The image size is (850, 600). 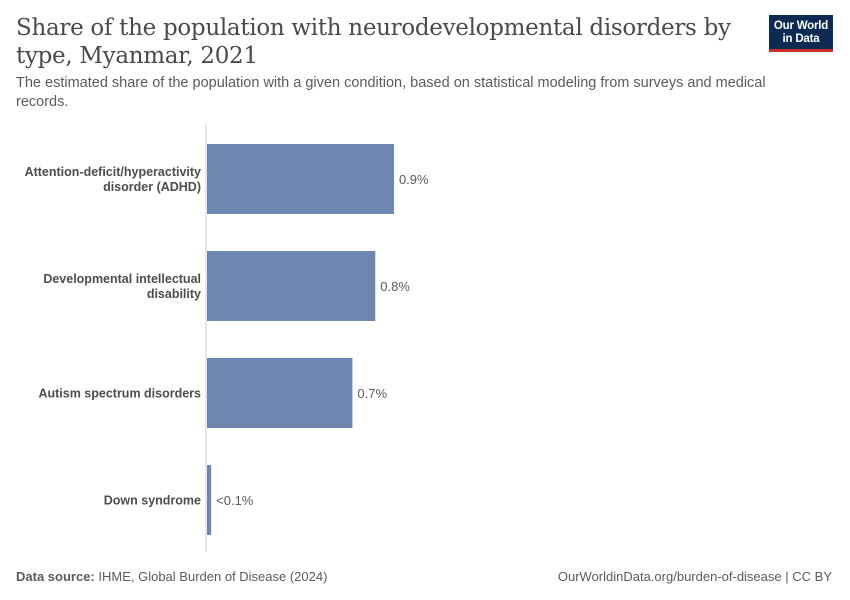 I want to click on category-label-line: Attention-deficit/hyperactivity, so click(x=113, y=172).